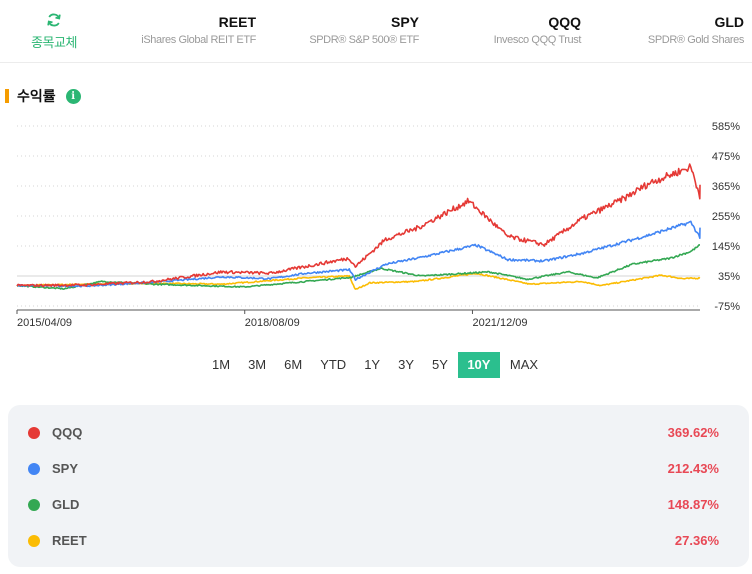 The width and height of the screenshot is (752, 574). Describe the element at coordinates (272, 323) in the screenshot. I see `x-tick-label: 2018/08/09` at that location.